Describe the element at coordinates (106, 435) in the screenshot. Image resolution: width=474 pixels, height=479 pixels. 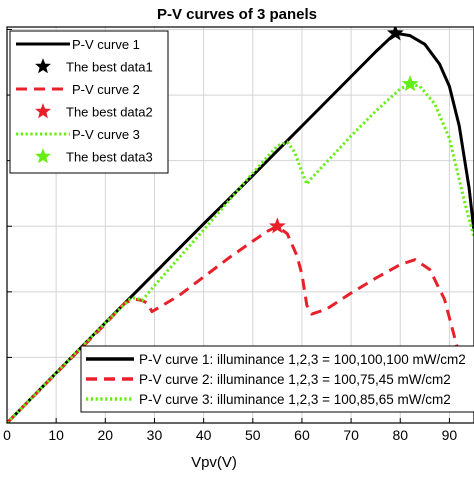
I see `x-tick-label: 20` at that location.